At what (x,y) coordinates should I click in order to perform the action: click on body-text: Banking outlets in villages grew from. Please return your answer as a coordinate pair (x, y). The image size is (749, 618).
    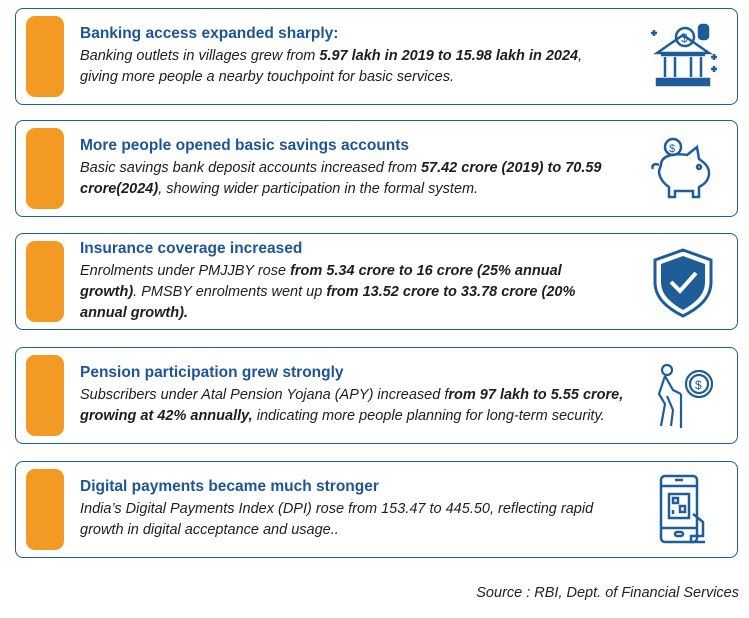
    Looking at the image, I should click on (200, 56).